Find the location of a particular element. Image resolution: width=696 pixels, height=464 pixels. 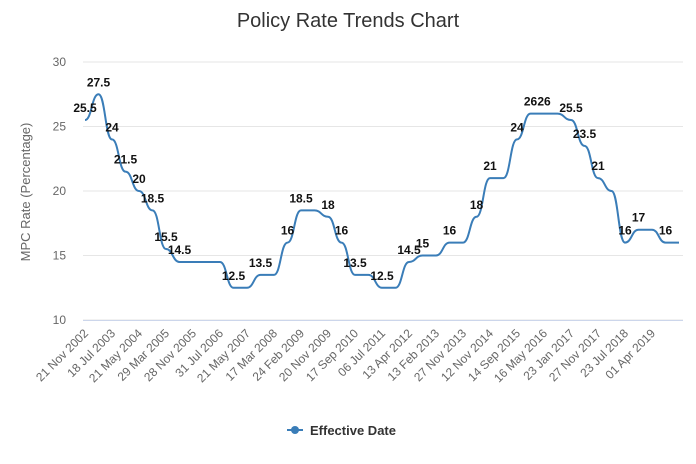

y-tick-label: 20 is located at coordinates (60, 191).